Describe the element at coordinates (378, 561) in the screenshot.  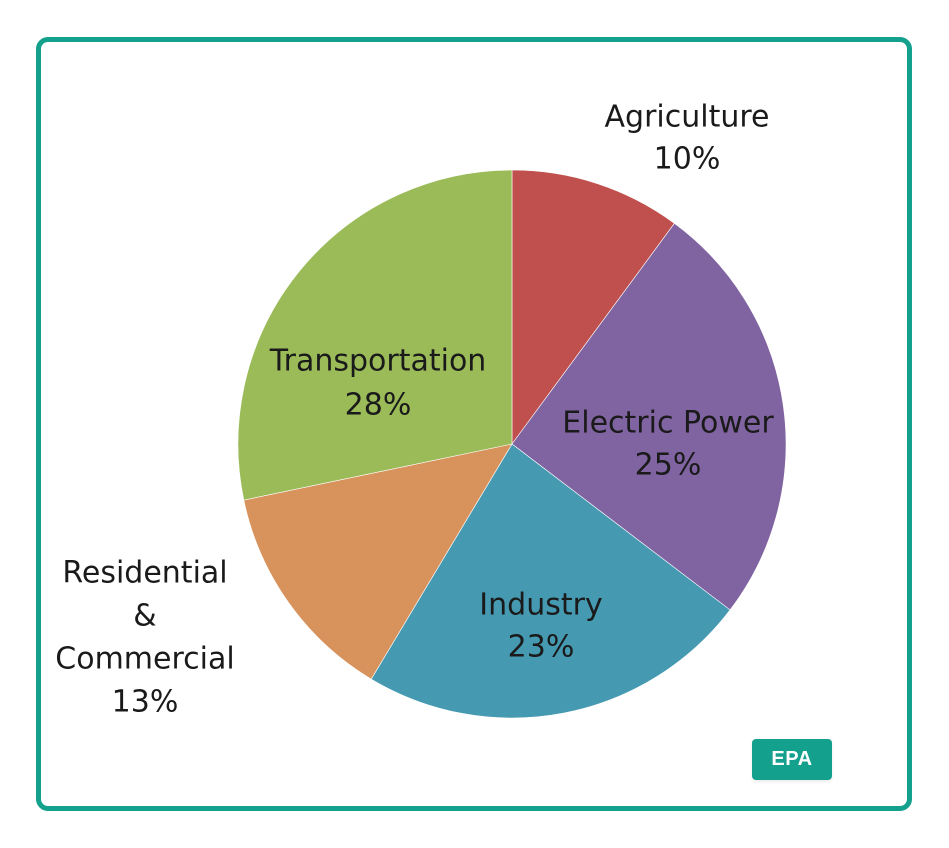
I see `pie-slice-residential-commercial` at that location.